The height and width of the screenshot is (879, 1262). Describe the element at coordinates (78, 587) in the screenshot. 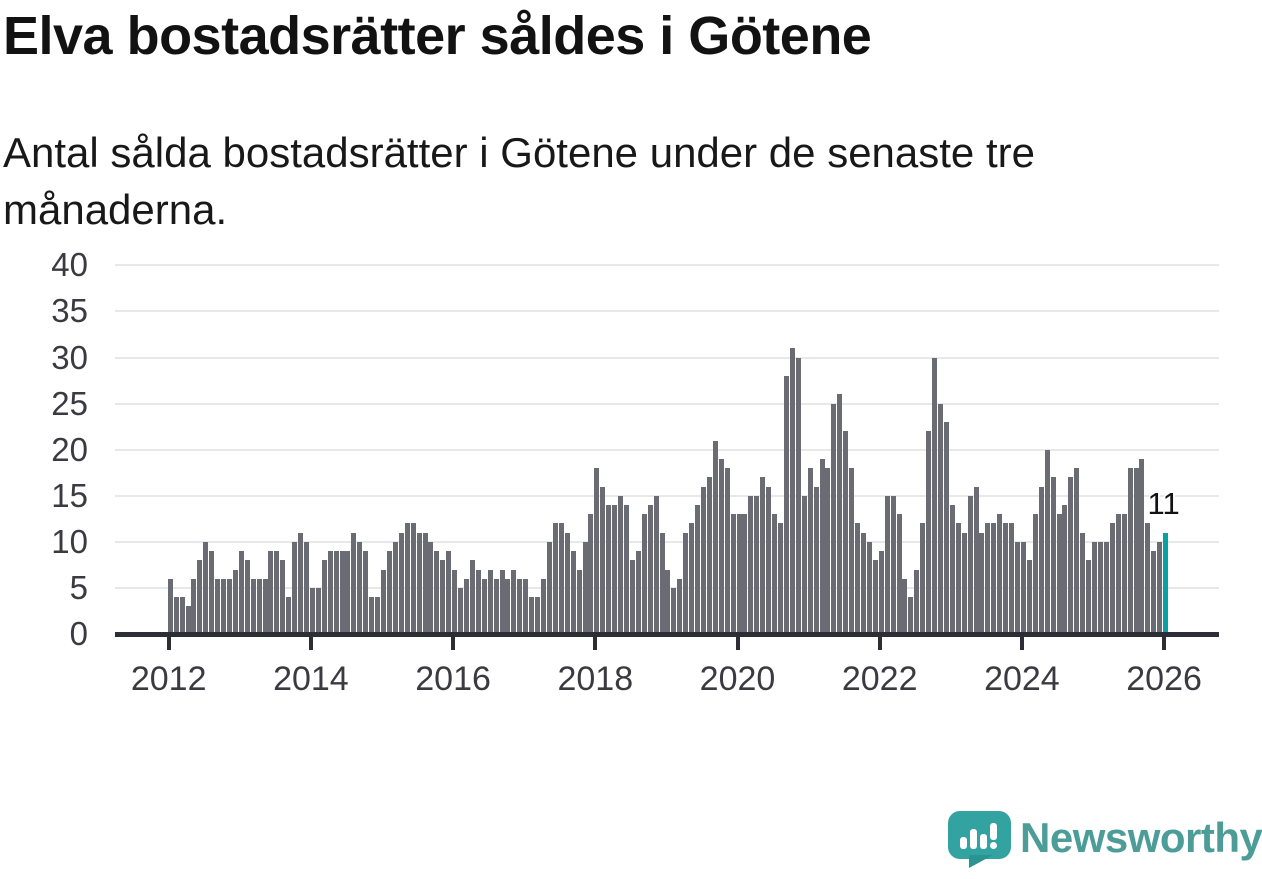

I see `y-tick-label: 5` at that location.